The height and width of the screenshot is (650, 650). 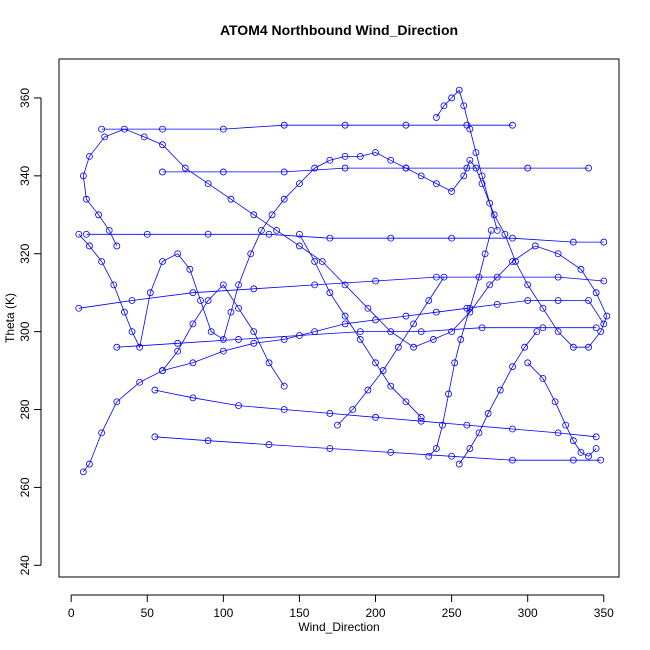 What do you see at coordinates (71, 613) in the screenshot?
I see `x-tick-label: 0` at bounding box center [71, 613].